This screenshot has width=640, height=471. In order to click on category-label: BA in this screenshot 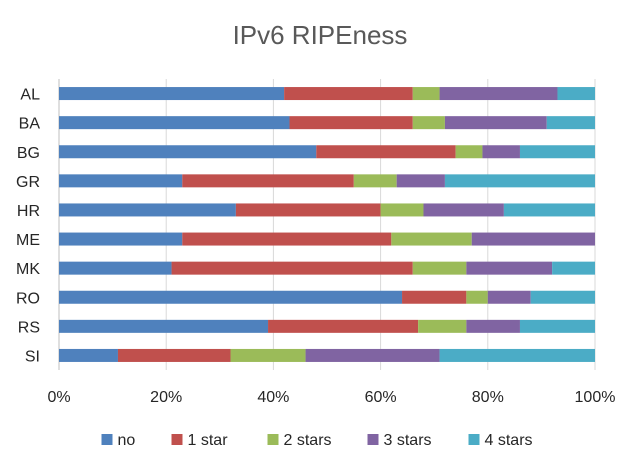, I will do `click(30, 124)`.